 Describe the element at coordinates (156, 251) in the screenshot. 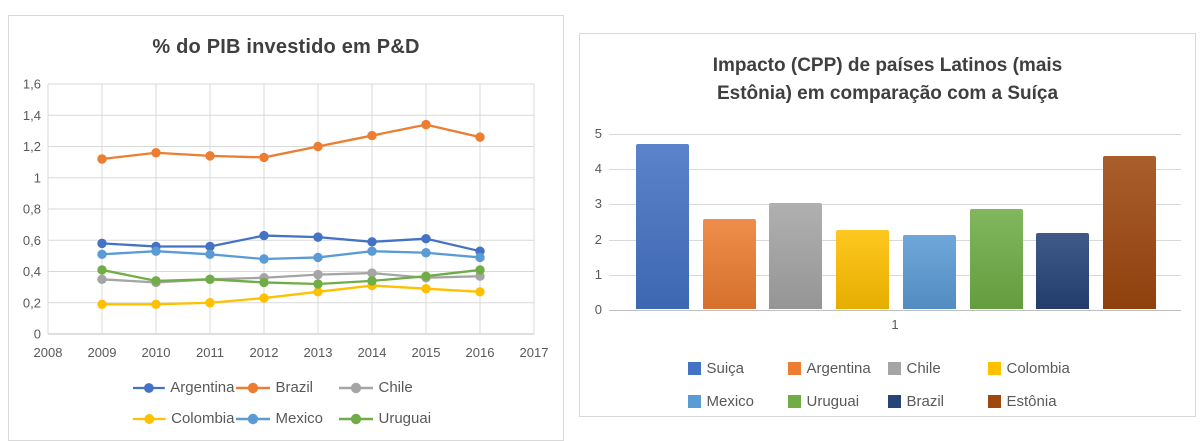

I see `marker-mexico-2010` at that location.